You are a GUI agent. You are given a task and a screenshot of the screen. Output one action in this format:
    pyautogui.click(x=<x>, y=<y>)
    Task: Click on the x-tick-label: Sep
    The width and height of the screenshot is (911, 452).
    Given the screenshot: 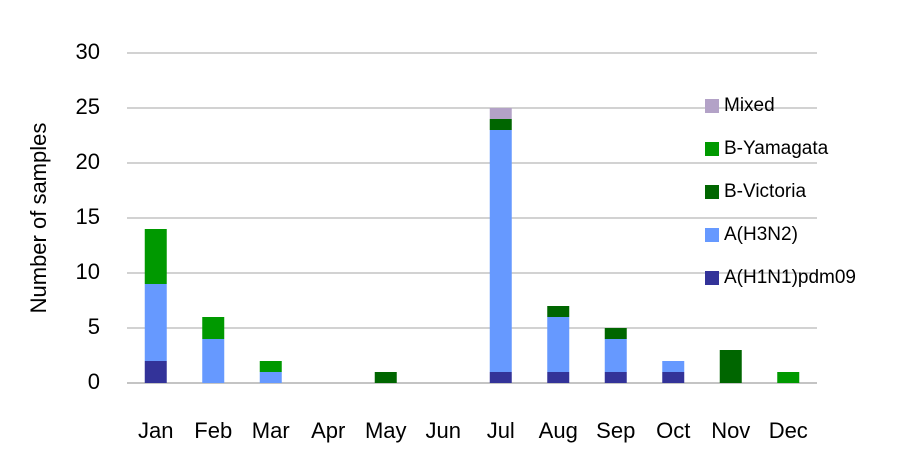 What is the action you would take?
    pyautogui.click(x=615, y=430)
    